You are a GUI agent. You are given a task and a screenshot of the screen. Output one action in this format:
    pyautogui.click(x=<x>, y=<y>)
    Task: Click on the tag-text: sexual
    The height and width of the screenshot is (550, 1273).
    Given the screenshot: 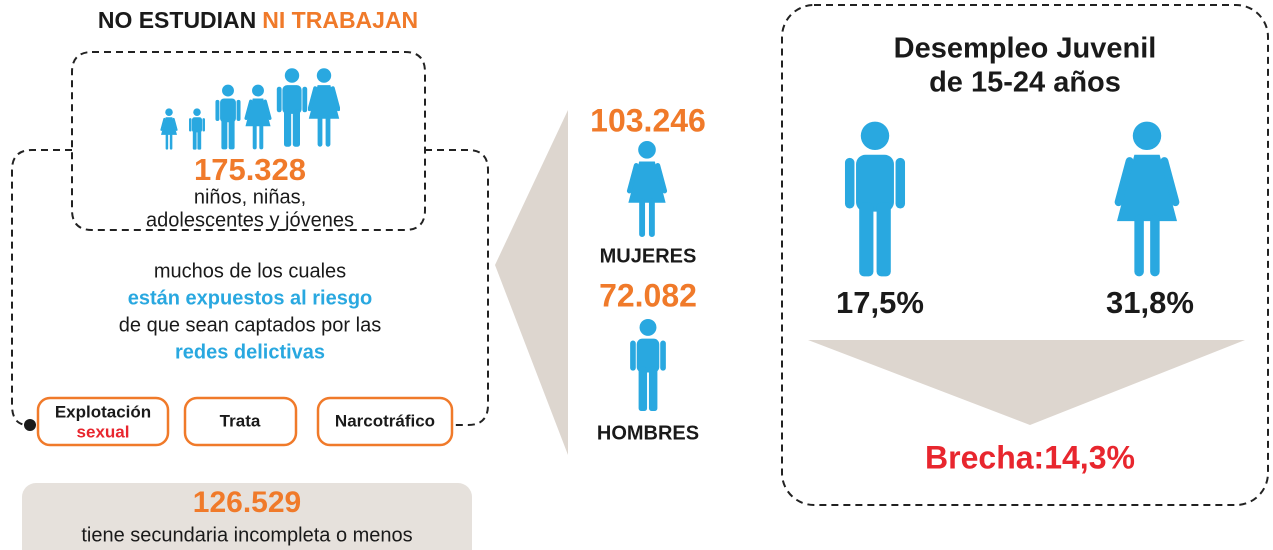 What is the action you would take?
    pyautogui.click(x=103, y=431)
    